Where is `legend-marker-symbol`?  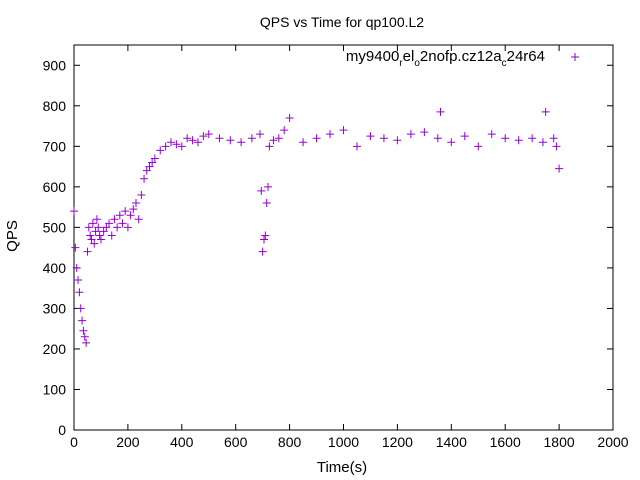 legend-marker-symbol is located at coordinates (575, 57).